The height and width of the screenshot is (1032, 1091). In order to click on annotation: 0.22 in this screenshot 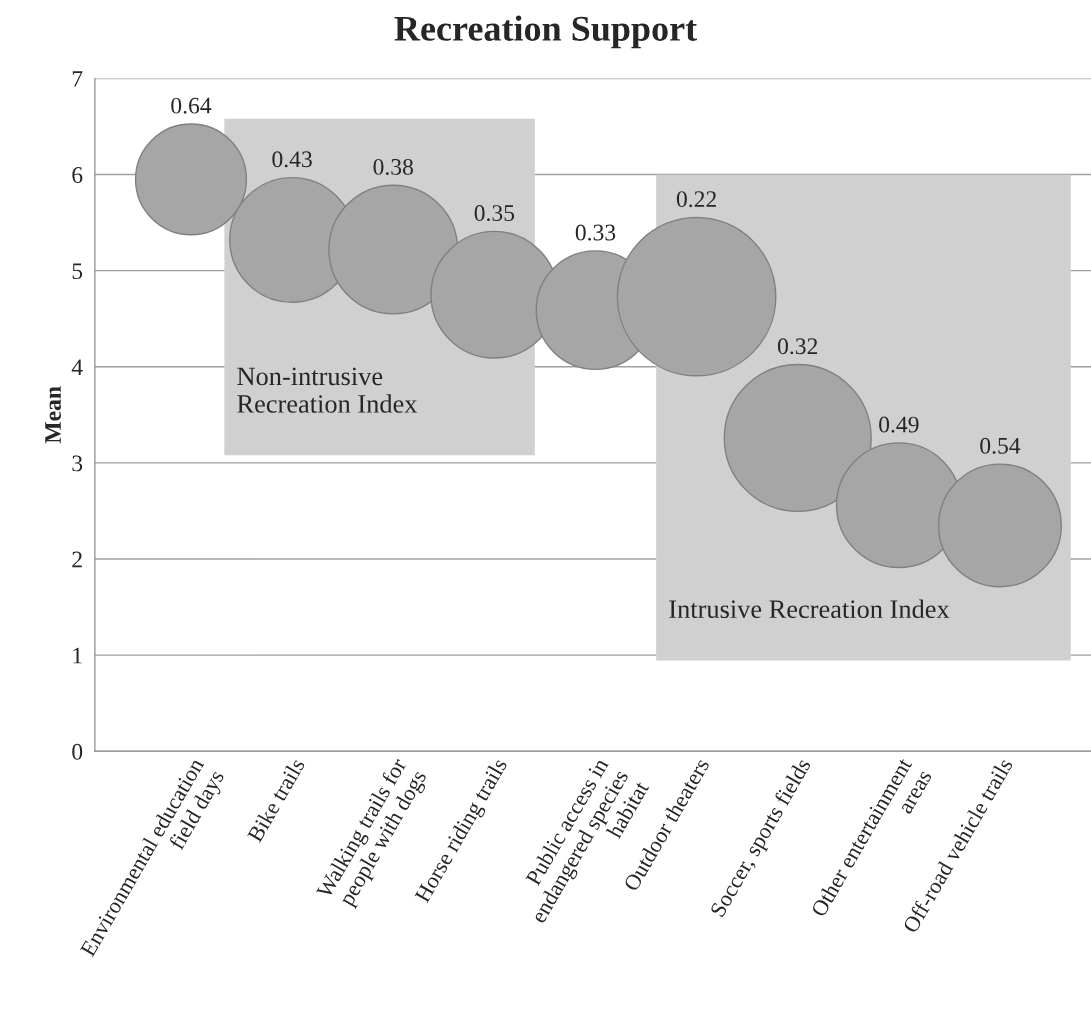, I will do `click(696, 199)`.